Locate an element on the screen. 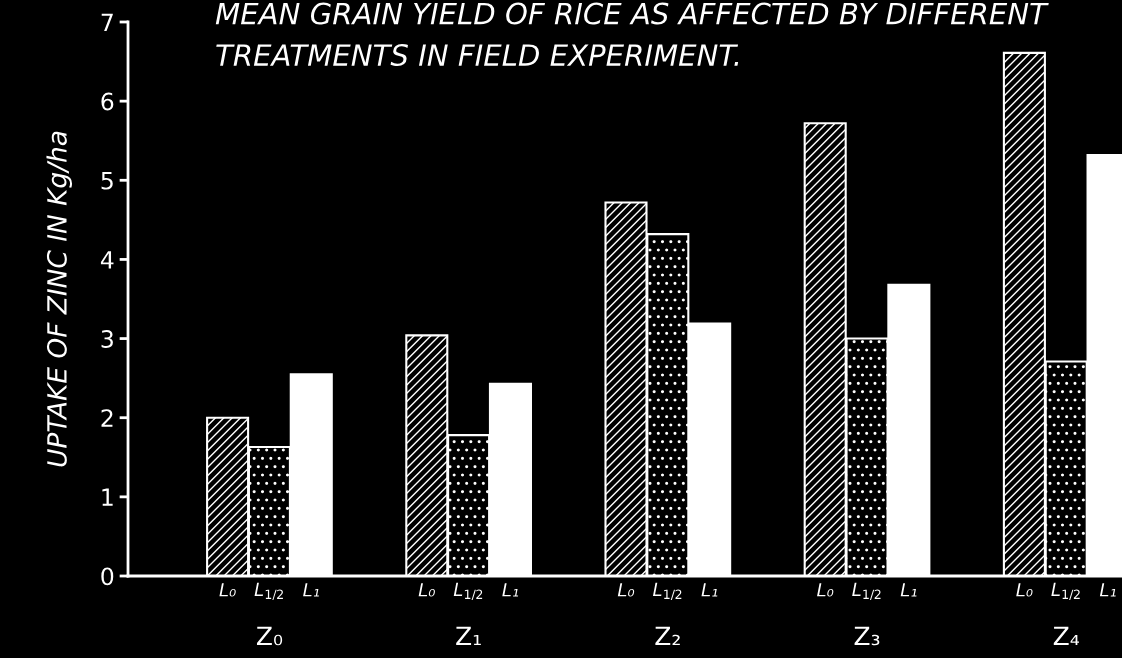 The height and width of the screenshot is (658, 1122). series-label: L$_{1/2}$ is located at coordinates (268, 591).